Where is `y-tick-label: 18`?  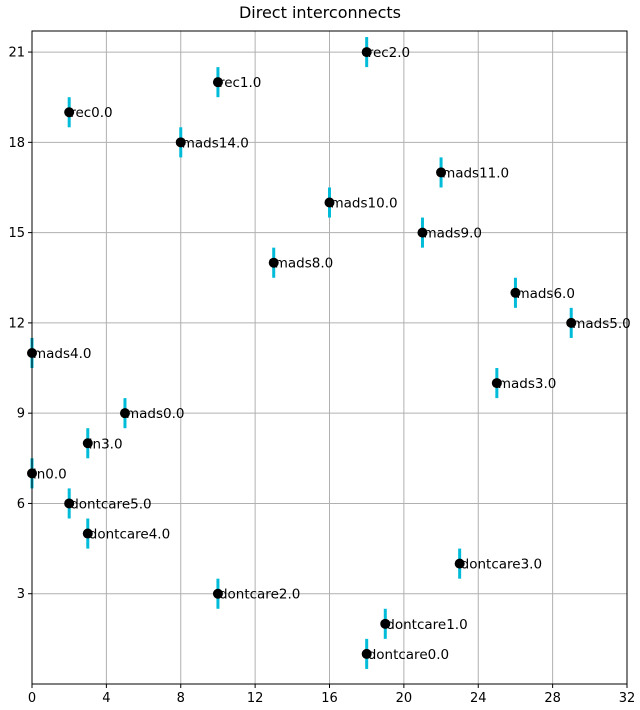 y-tick-label: 18 is located at coordinates (16, 143).